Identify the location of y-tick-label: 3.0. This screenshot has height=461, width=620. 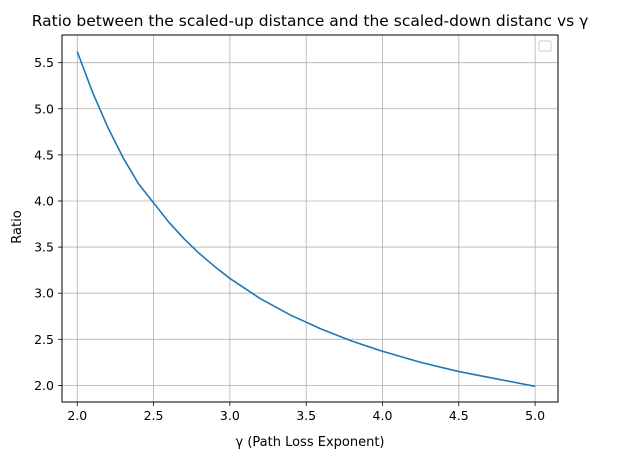
(44, 293).